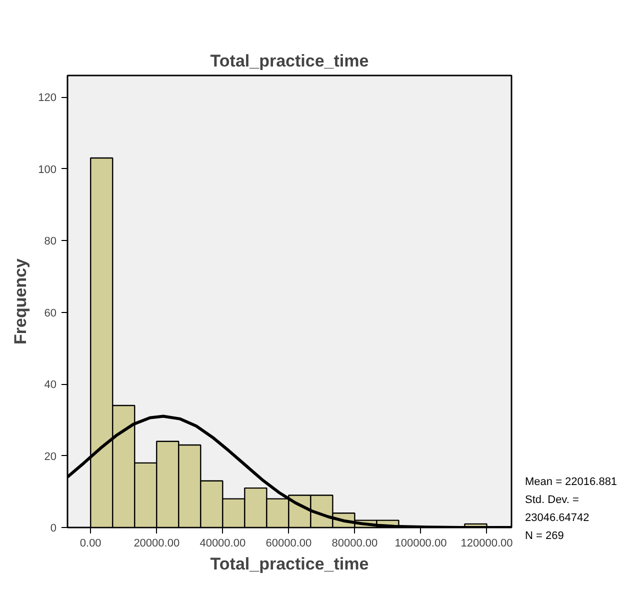 The height and width of the screenshot is (602, 633). I want to click on y-tick-label: 60, so click(50, 313).